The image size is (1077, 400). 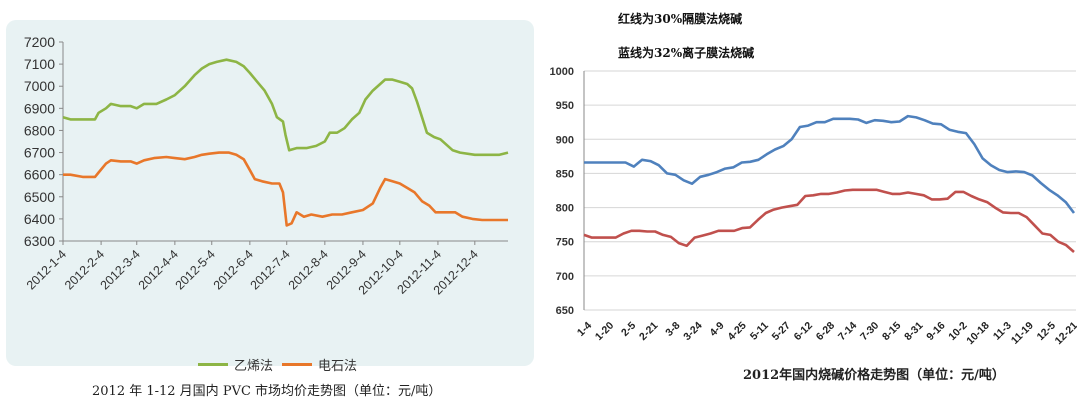 I want to click on x-tick-label: 3-8, so click(x=672, y=329).